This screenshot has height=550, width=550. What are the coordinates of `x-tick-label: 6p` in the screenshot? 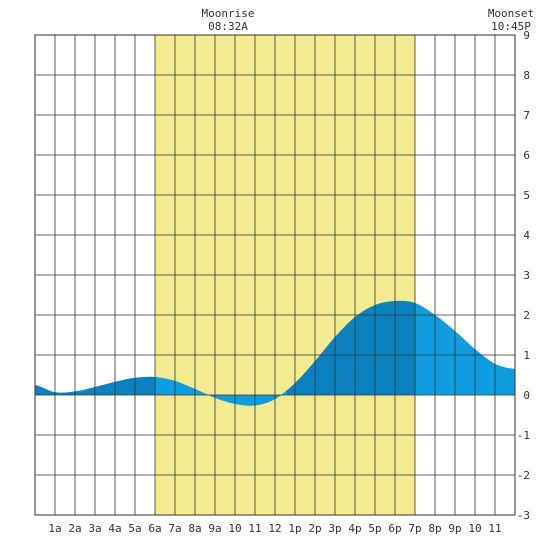 It's located at (394, 528).